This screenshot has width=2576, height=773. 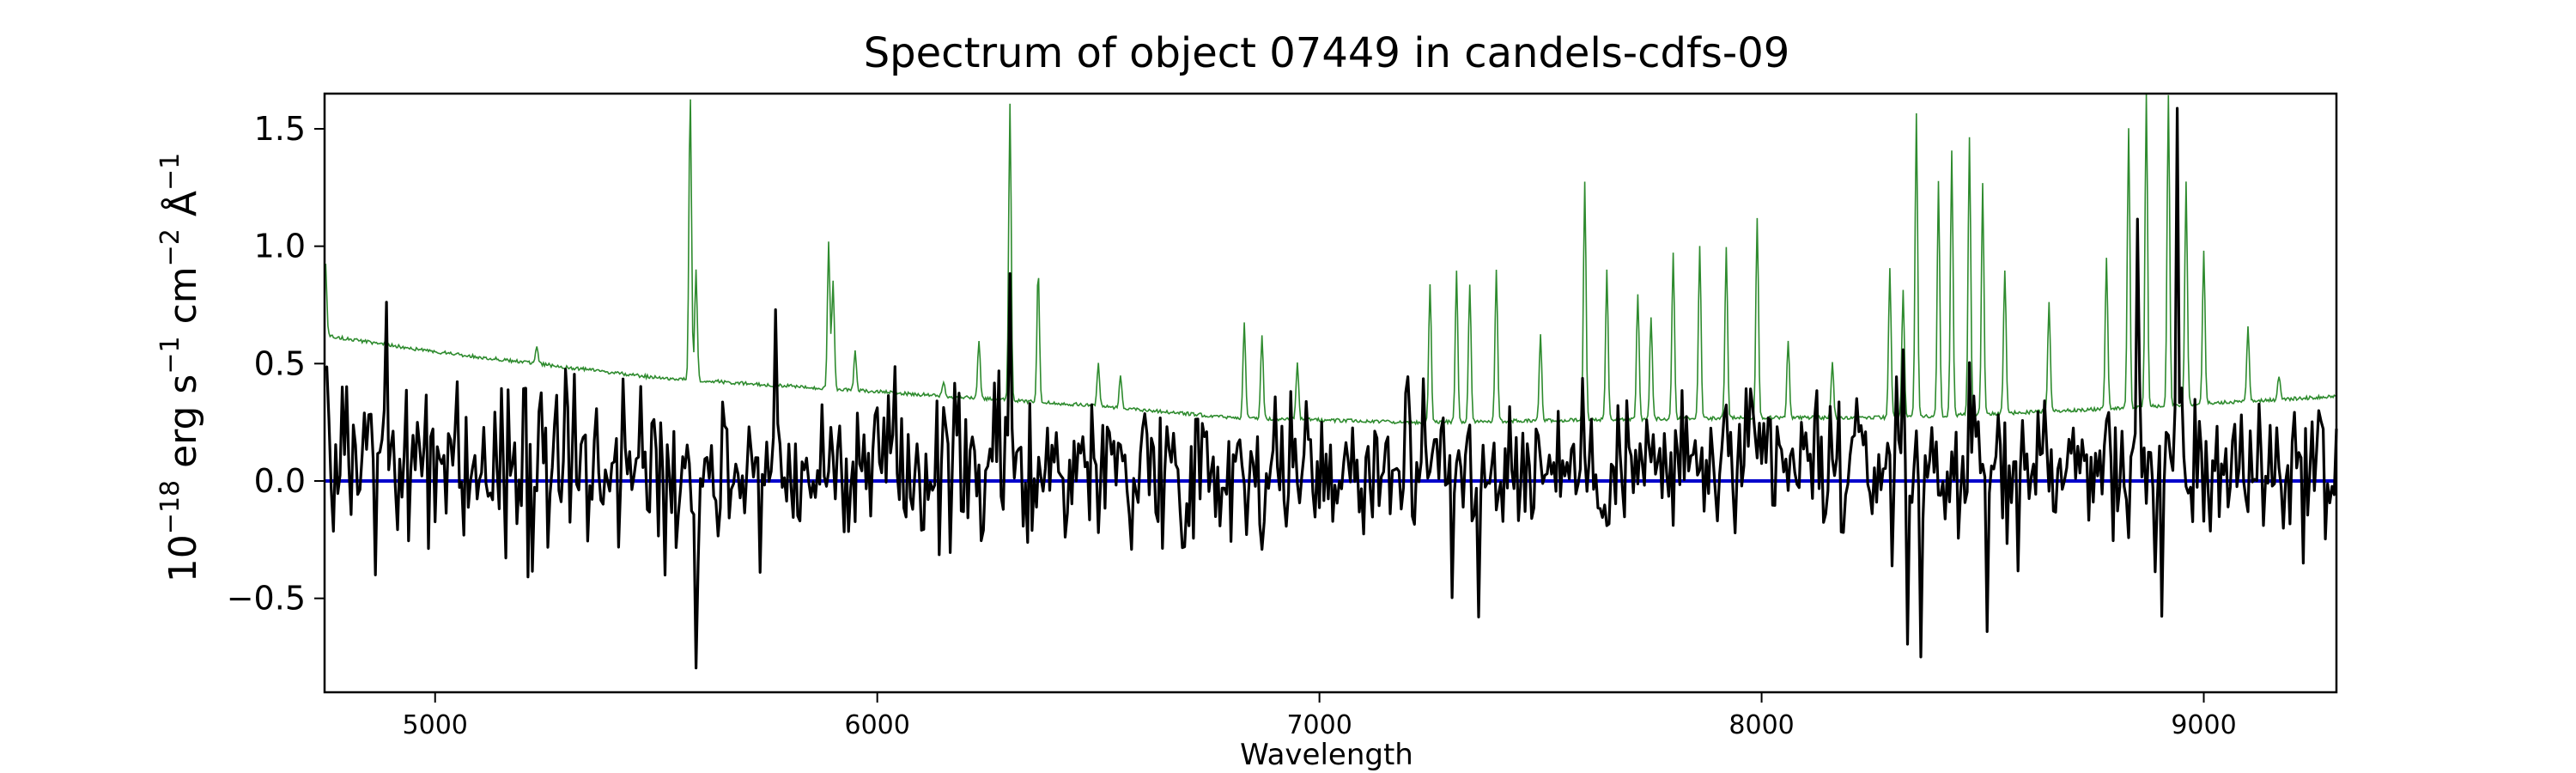 I want to click on y-label-unit2: cm, so click(x=183, y=301).